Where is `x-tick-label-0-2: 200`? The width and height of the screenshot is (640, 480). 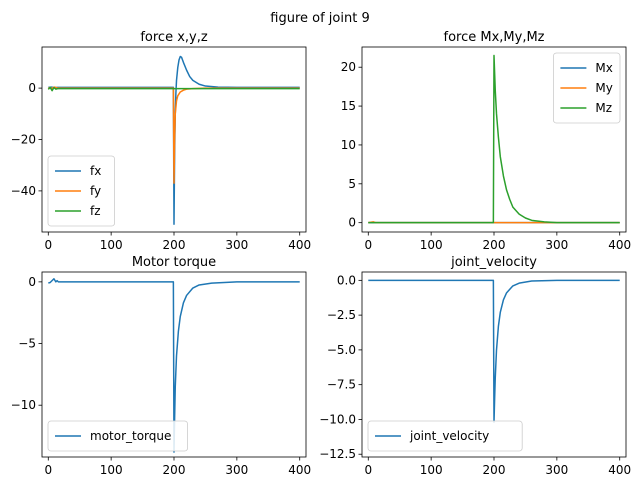 x-tick-label-0-2: 200 is located at coordinates (174, 245).